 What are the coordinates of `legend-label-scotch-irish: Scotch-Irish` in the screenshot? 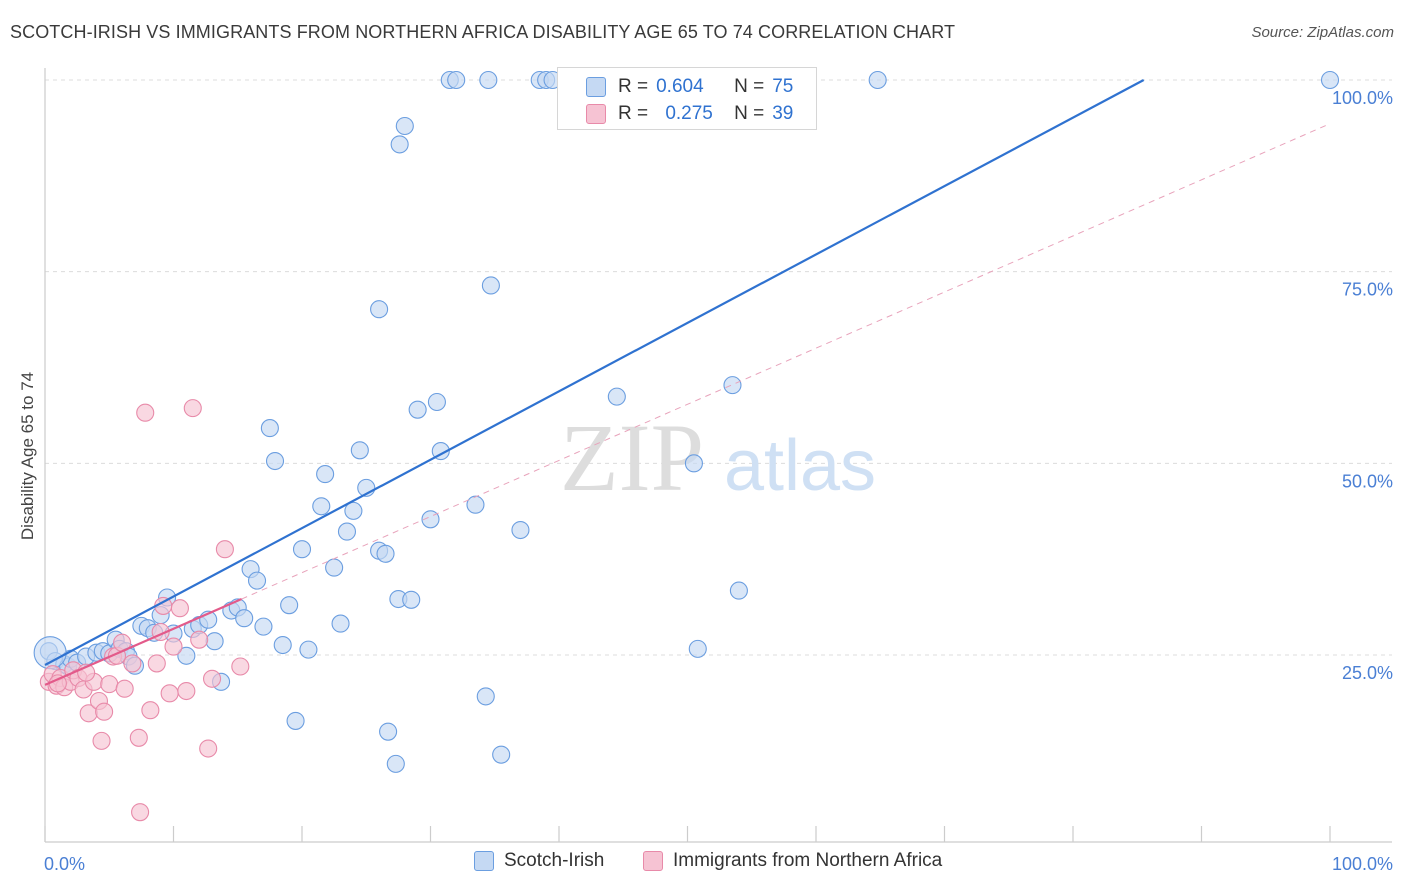 It's located at (554, 860).